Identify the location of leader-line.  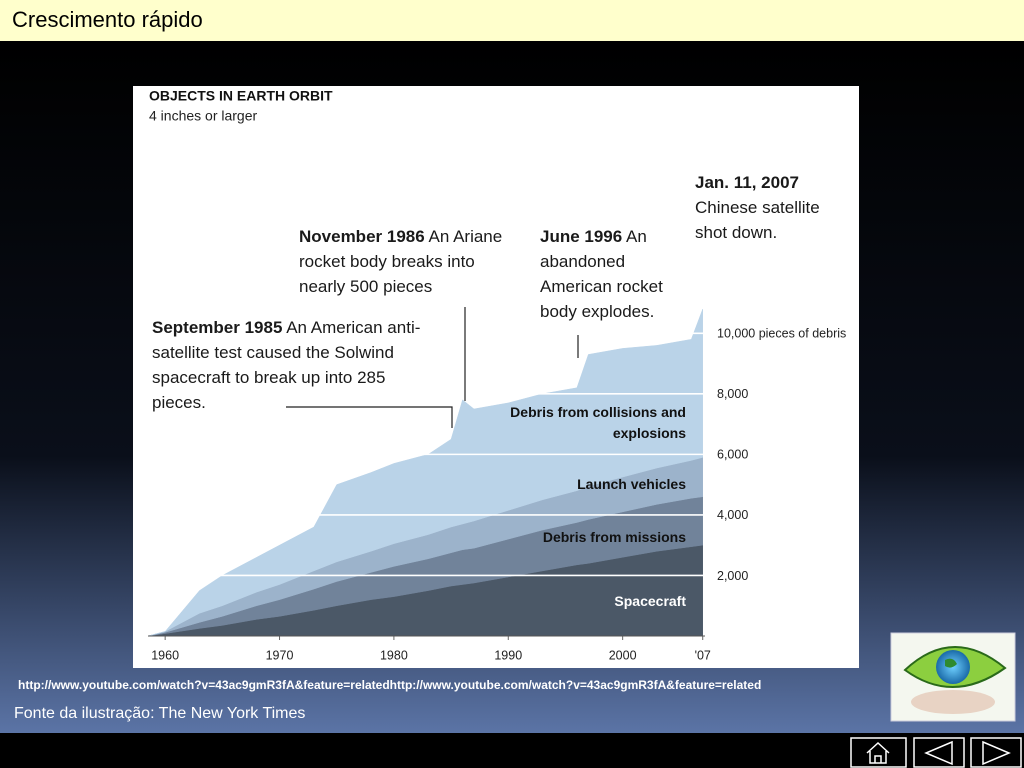
(369, 417).